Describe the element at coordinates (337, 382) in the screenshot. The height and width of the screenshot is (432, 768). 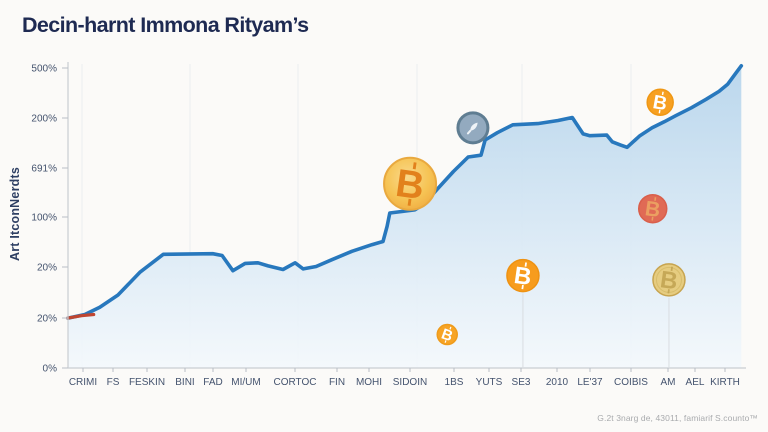
I see `x-tick-label: FIN` at that location.